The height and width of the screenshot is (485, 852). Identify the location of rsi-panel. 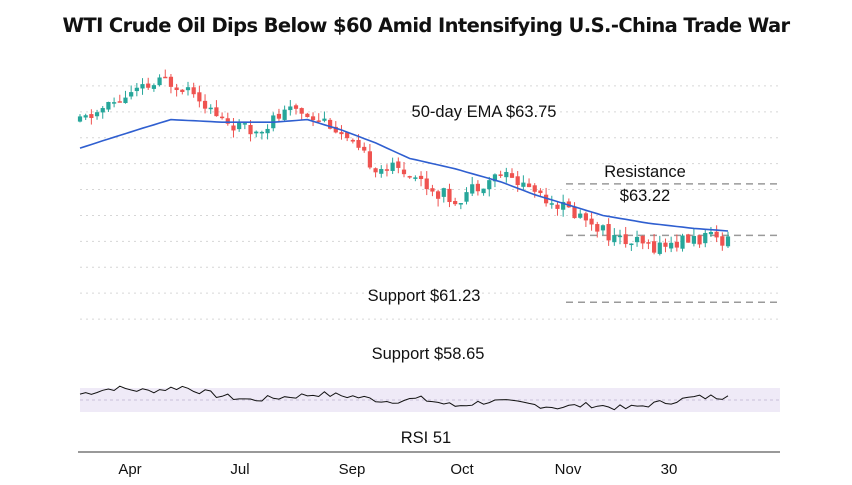
(429, 398).